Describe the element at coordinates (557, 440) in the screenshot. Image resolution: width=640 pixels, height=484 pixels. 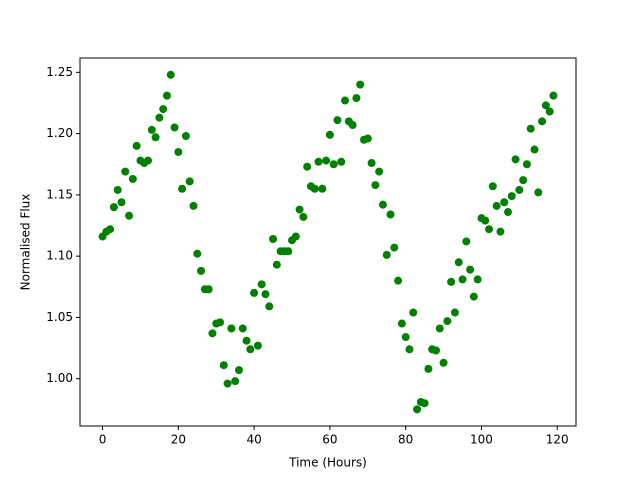
I see `x-tick-label: 120` at that location.